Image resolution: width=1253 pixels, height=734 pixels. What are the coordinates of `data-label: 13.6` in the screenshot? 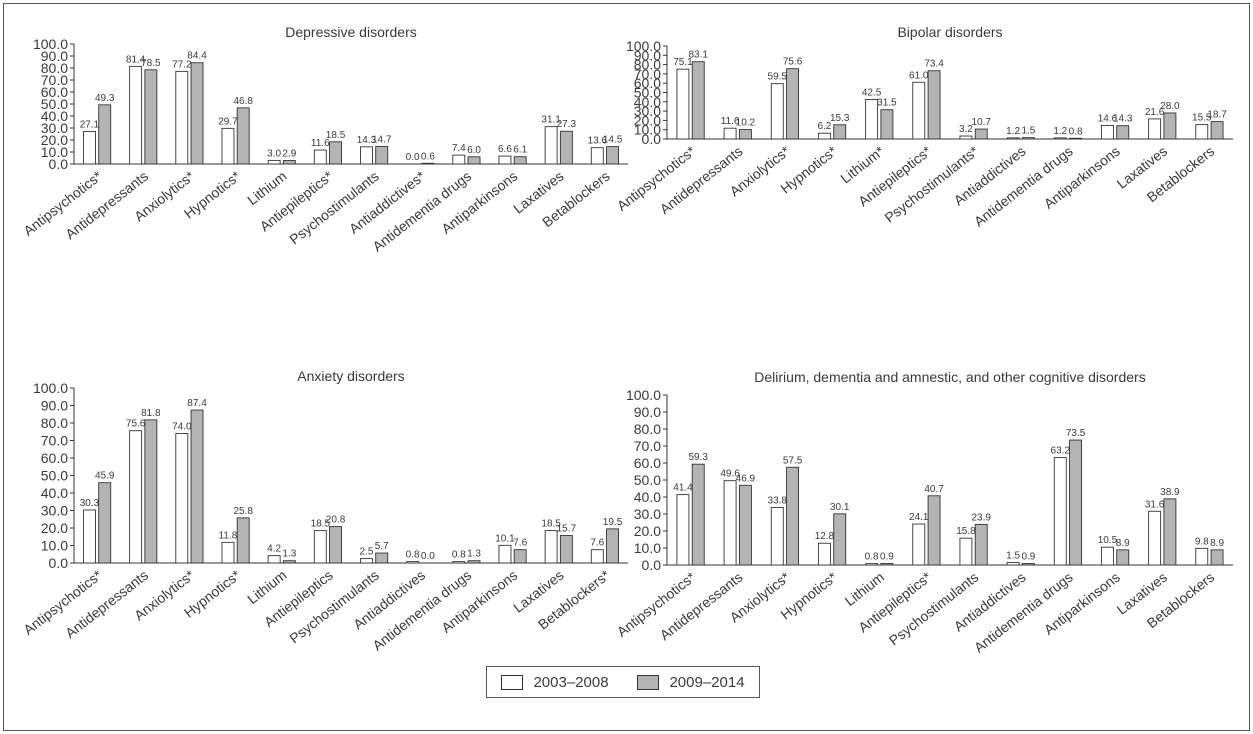 It's located at (598, 141).